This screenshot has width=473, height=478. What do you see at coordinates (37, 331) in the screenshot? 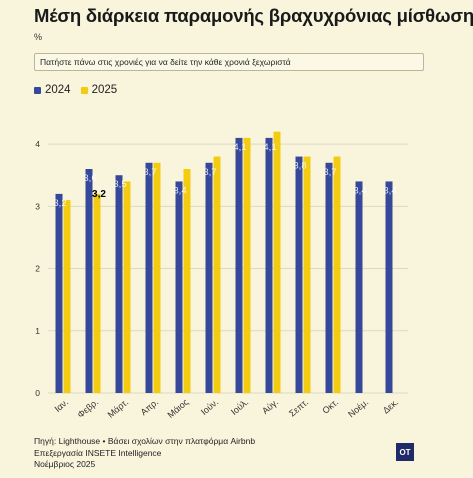
I see `y-tick-label: 1` at bounding box center [37, 331].